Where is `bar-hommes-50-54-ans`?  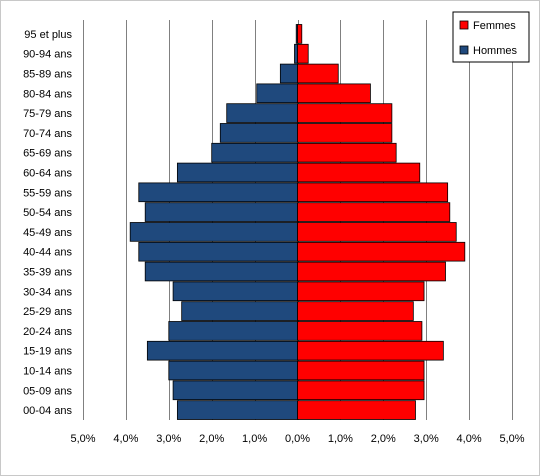
bar-hommes-50-54-ans is located at coordinates (221, 212).